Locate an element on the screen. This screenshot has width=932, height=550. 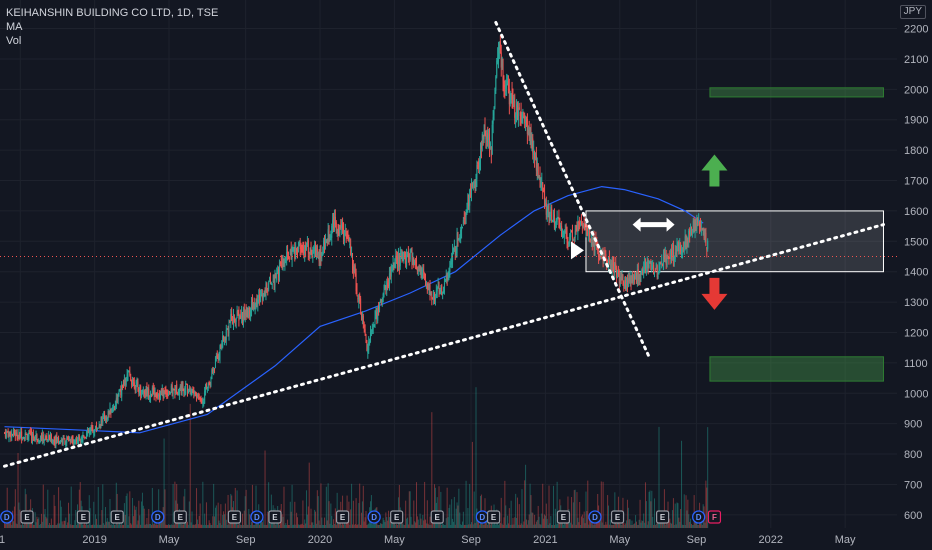
time-tick-label: 2022 is located at coordinates (771, 540).